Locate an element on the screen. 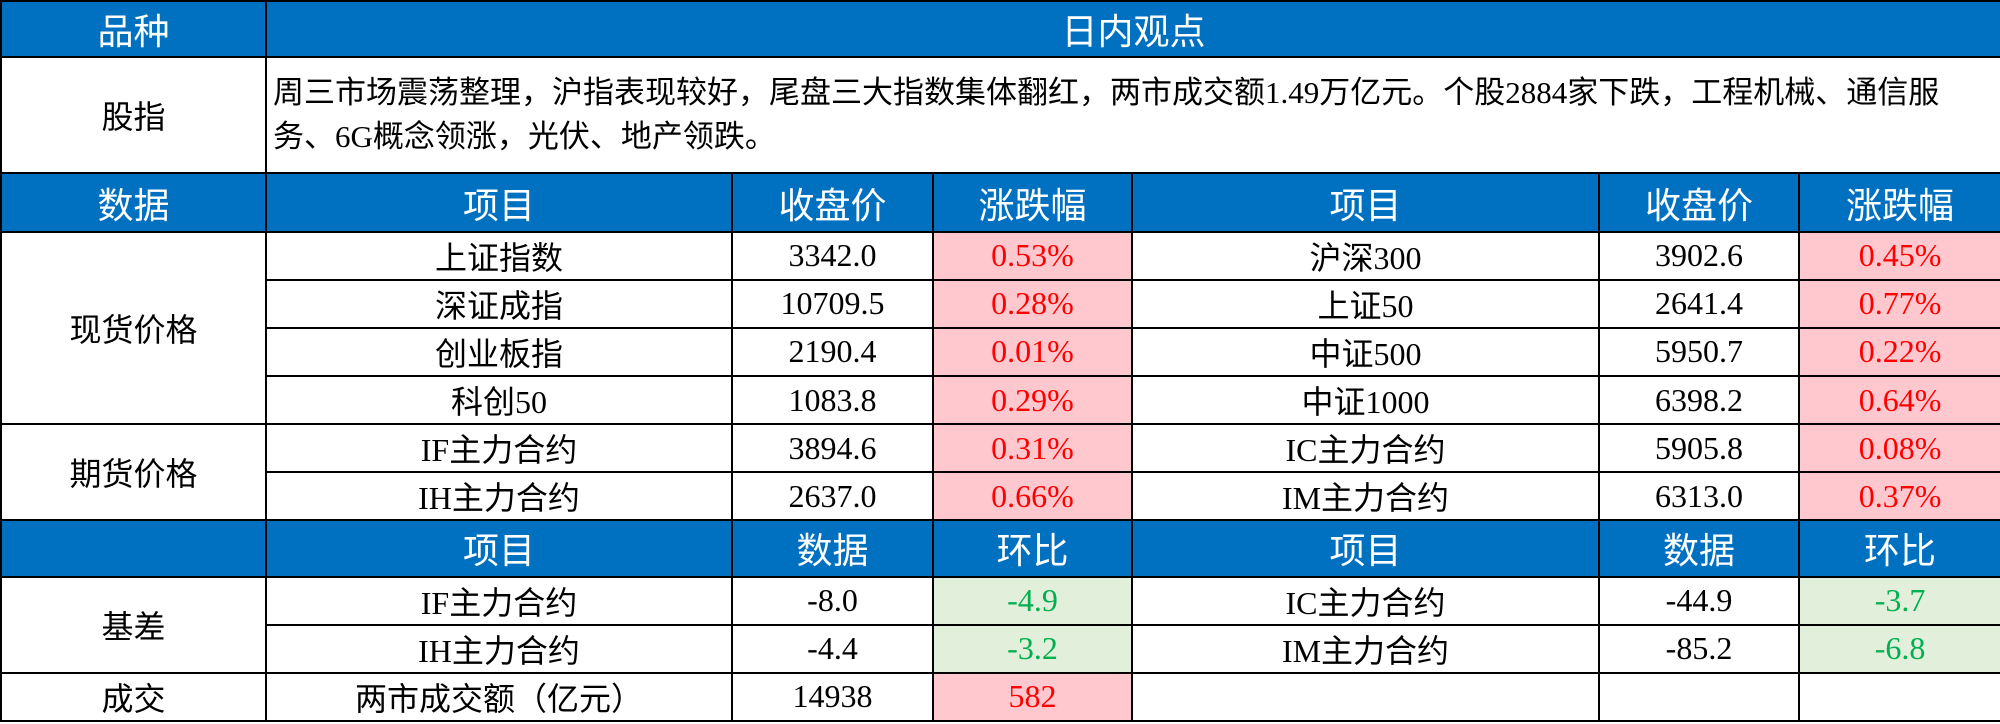 Image resolution: width=2000 pixels, height=724 pixels. data-cell: 0.53% is located at coordinates (1032, 255).